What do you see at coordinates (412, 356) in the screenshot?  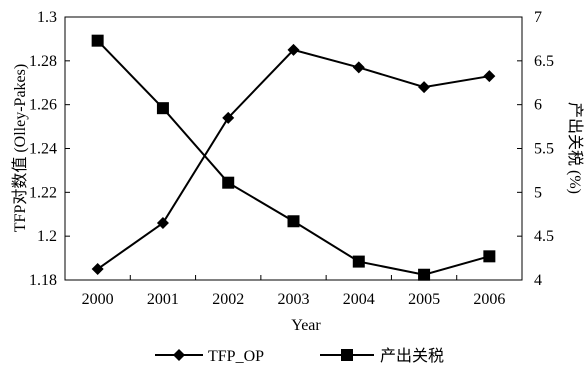 I see `legend-label-tariff: 产出关税` at bounding box center [412, 356].